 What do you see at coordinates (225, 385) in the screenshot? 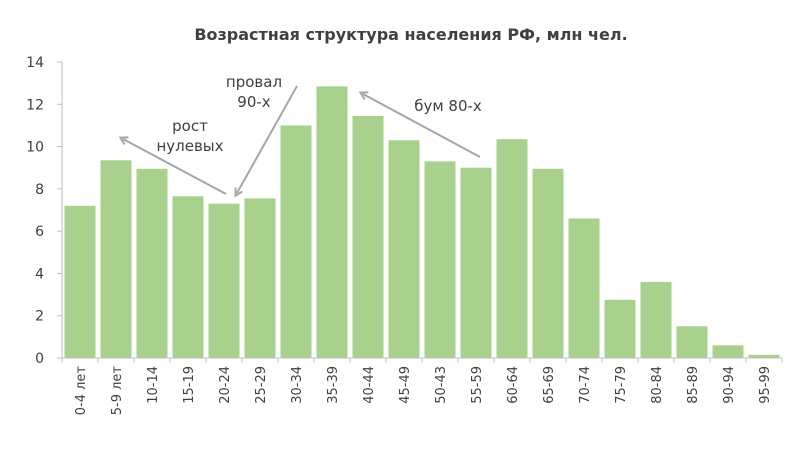
I see `x-tick-label: 20-24` at bounding box center [225, 385].